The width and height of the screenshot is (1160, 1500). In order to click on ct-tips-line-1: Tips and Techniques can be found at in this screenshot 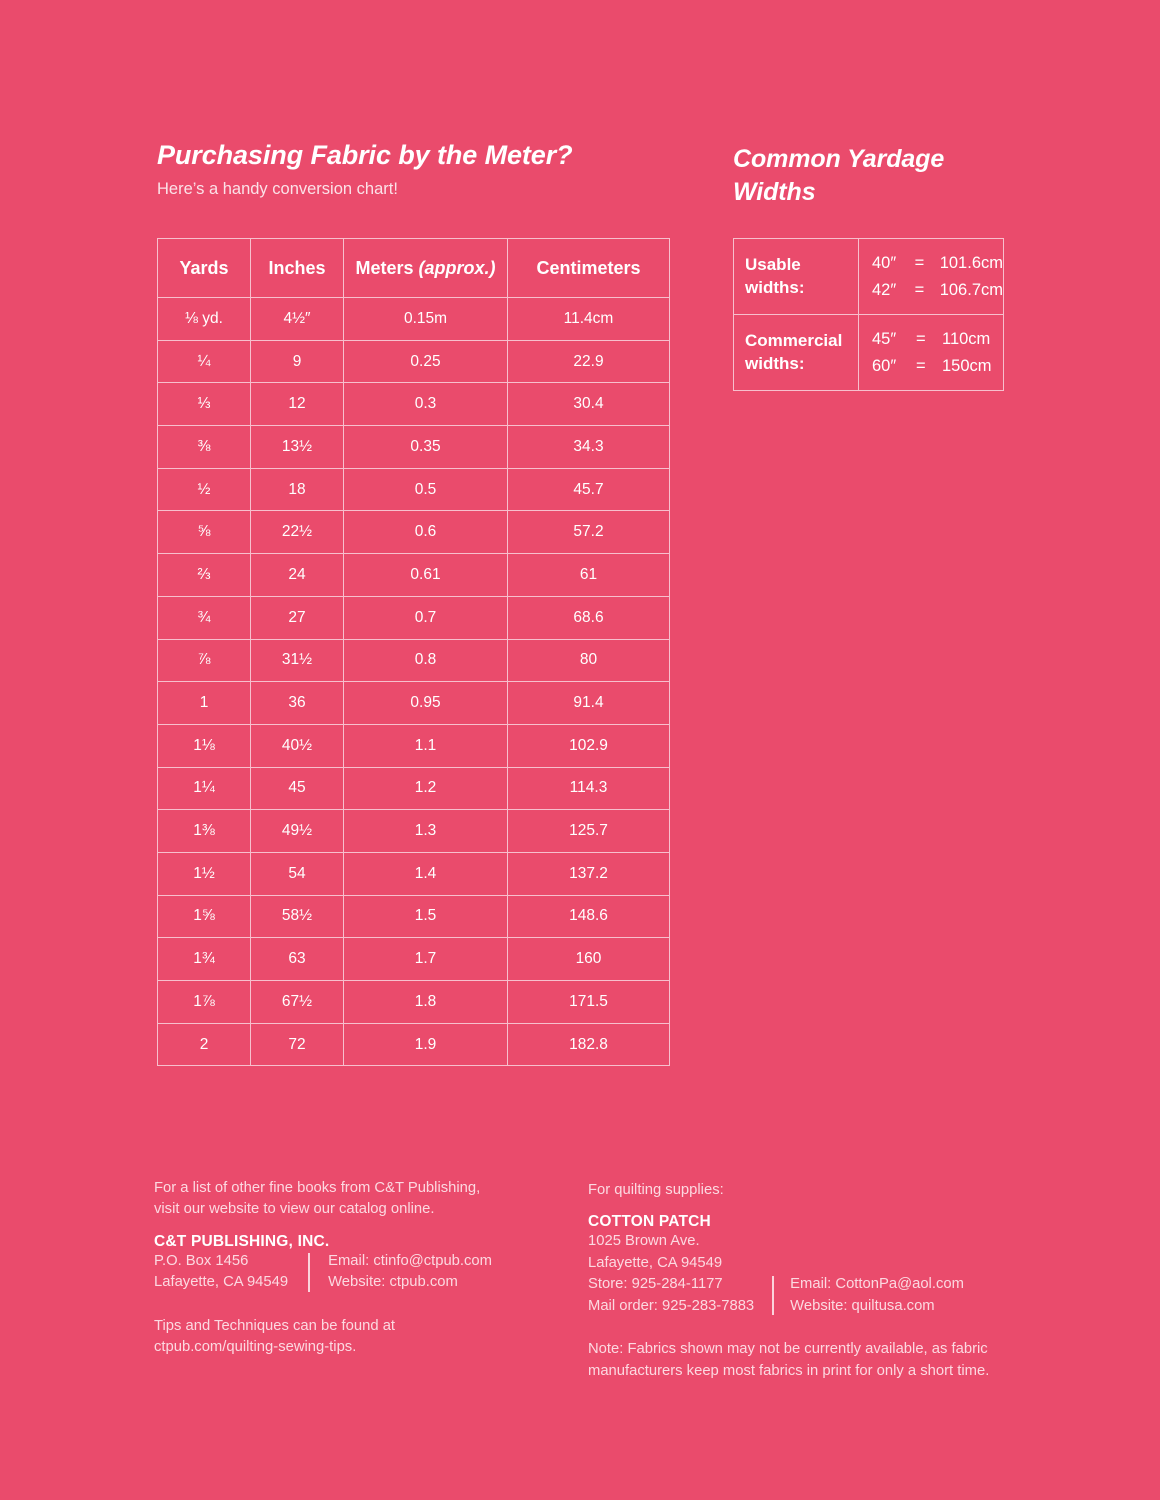, I will do `click(275, 1325)`.